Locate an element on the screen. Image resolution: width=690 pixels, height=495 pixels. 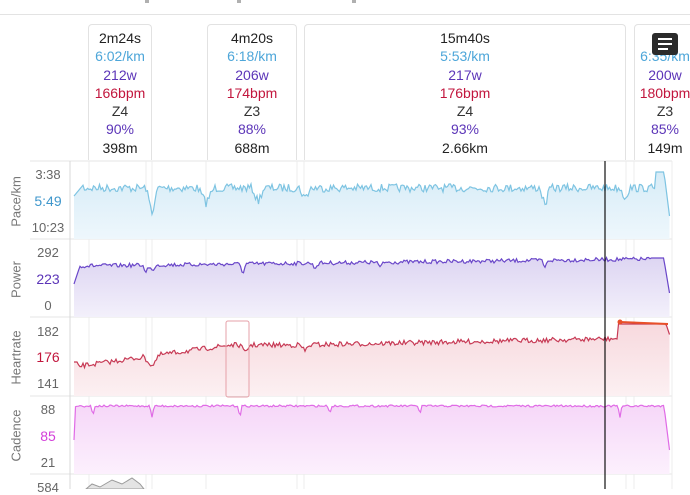
interval-card-2: 4m20s 6:18/km 206w 174bpm Z3 88% 688m is located at coordinates (252, 92).